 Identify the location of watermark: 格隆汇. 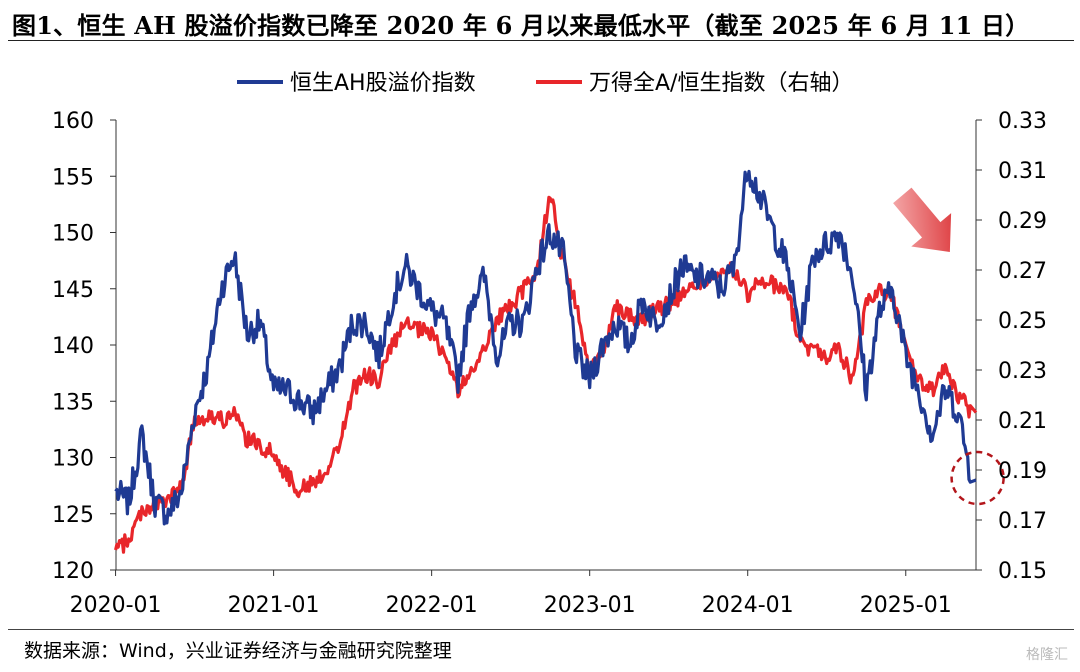
(1047, 655).